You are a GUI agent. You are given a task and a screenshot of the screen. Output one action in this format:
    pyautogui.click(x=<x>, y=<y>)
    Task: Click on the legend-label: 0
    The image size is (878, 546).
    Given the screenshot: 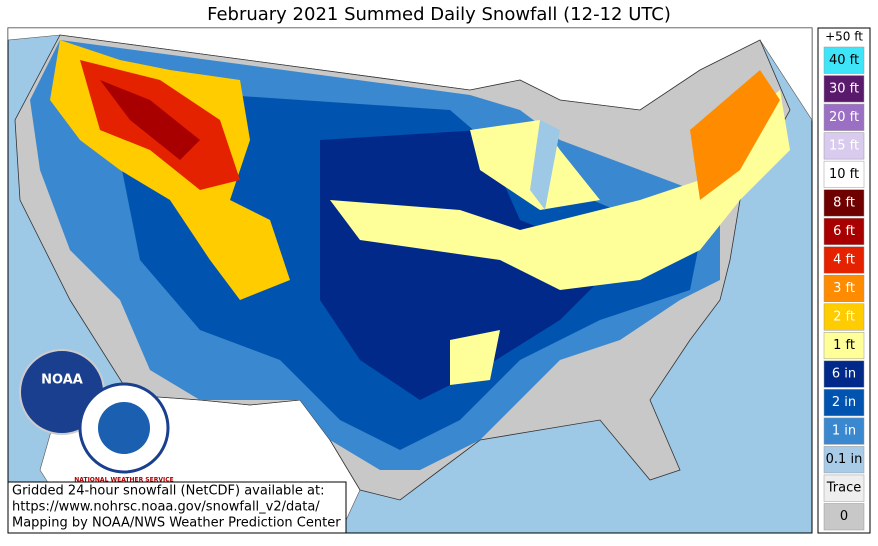 What is the action you would take?
    pyautogui.click(x=844, y=516)
    